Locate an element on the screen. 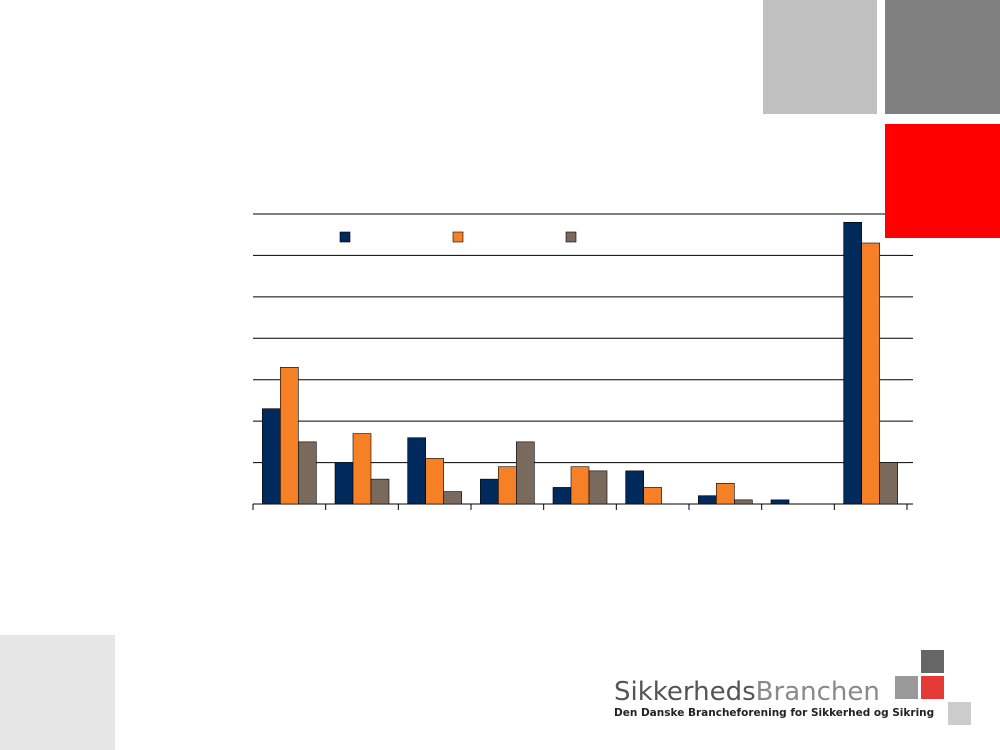 This screenshot has width=1000, height=750. logo-text: SikkerhedsBranchen is located at coordinates (747, 692).